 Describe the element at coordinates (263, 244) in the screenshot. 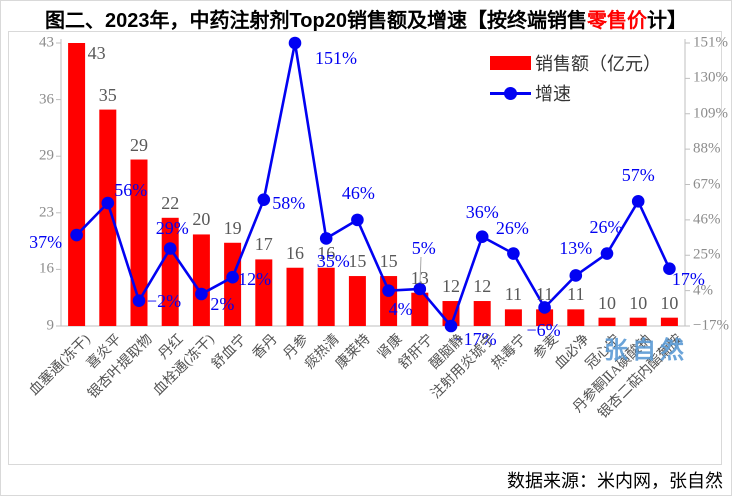

I see `bar-value-label: 17` at that location.